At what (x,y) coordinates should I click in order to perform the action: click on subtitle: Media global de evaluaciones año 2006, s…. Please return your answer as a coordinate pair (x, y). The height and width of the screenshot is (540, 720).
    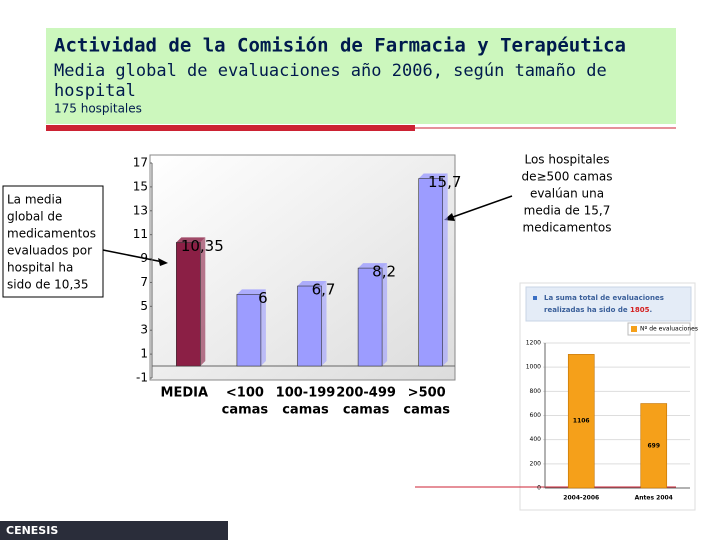
    Looking at the image, I should click on (330, 71).